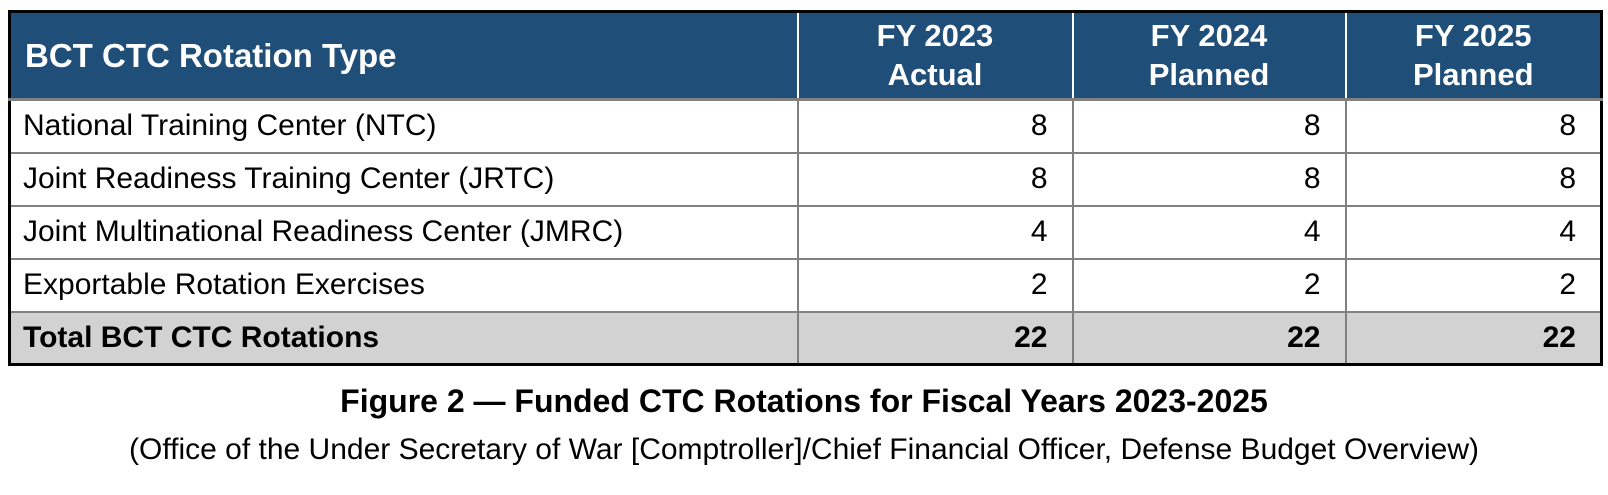  What do you see at coordinates (403, 338) in the screenshot?
I see `total-label: Total BCT CTC Rotations` at bounding box center [403, 338].